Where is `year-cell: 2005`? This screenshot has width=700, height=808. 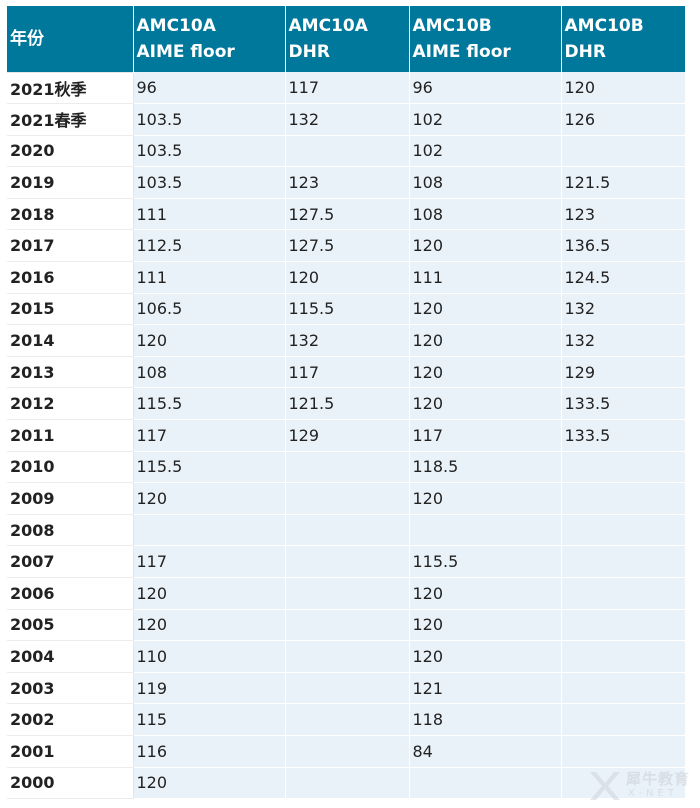
year-cell: 2005 is located at coordinates (70, 625).